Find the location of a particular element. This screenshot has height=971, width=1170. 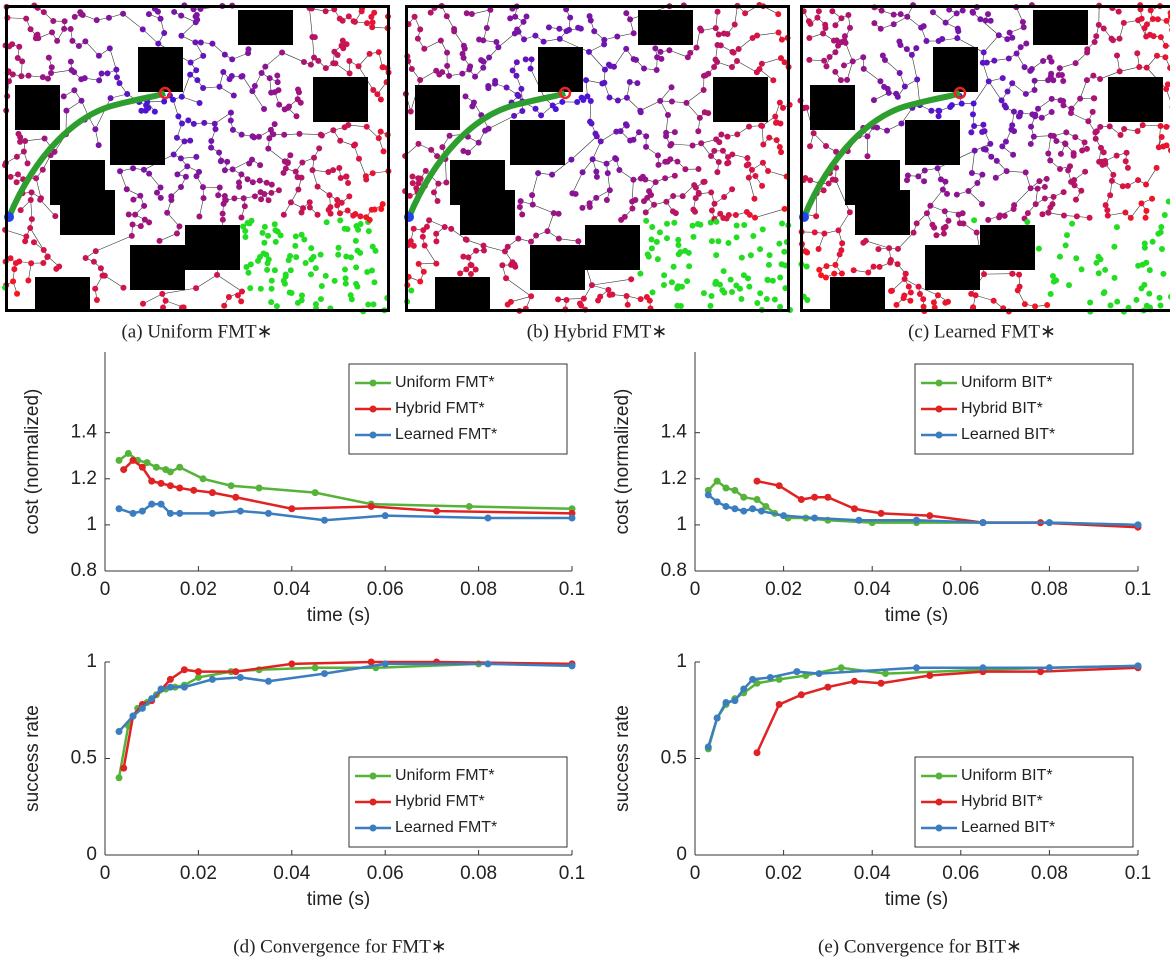

y-tick-label: 1.4 is located at coordinates (674, 432).